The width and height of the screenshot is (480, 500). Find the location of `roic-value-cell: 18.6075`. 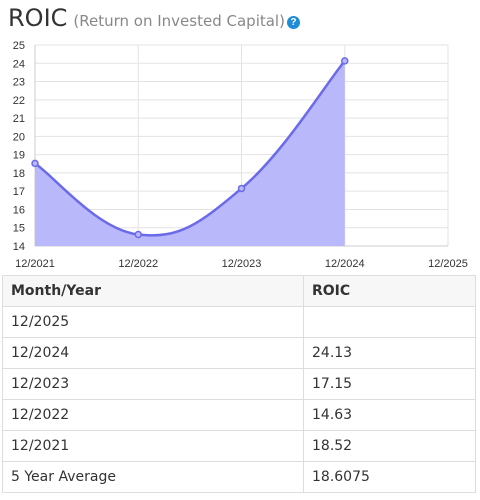

roic-value-cell: 18.6075 is located at coordinates (389, 477).